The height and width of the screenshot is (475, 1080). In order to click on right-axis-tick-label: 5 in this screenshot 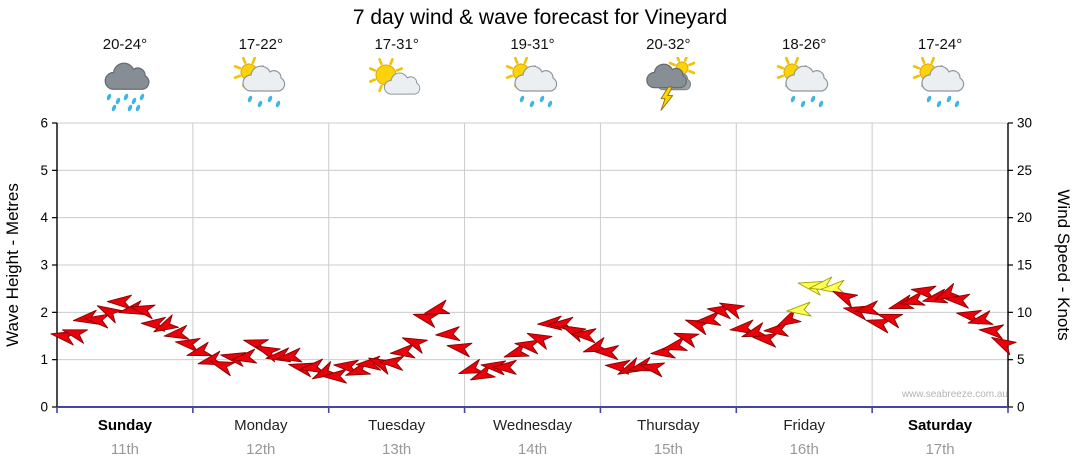, I will do `click(1021, 359)`.